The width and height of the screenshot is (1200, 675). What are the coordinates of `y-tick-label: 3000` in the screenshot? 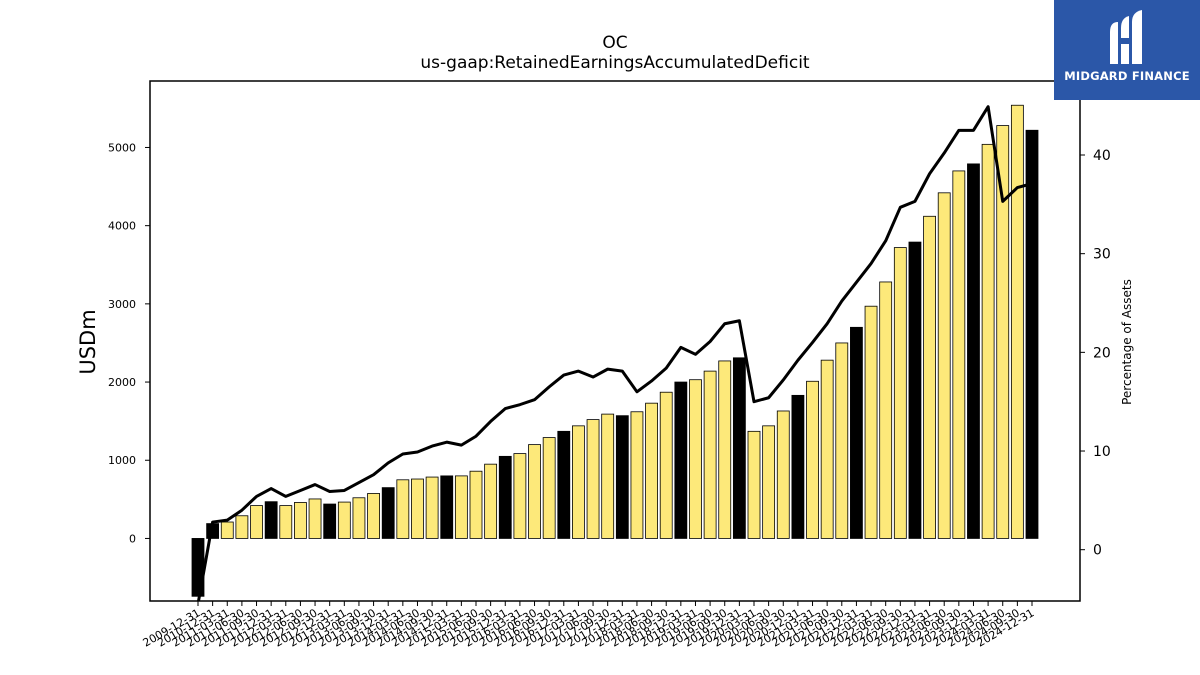 It's located at (122, 304).